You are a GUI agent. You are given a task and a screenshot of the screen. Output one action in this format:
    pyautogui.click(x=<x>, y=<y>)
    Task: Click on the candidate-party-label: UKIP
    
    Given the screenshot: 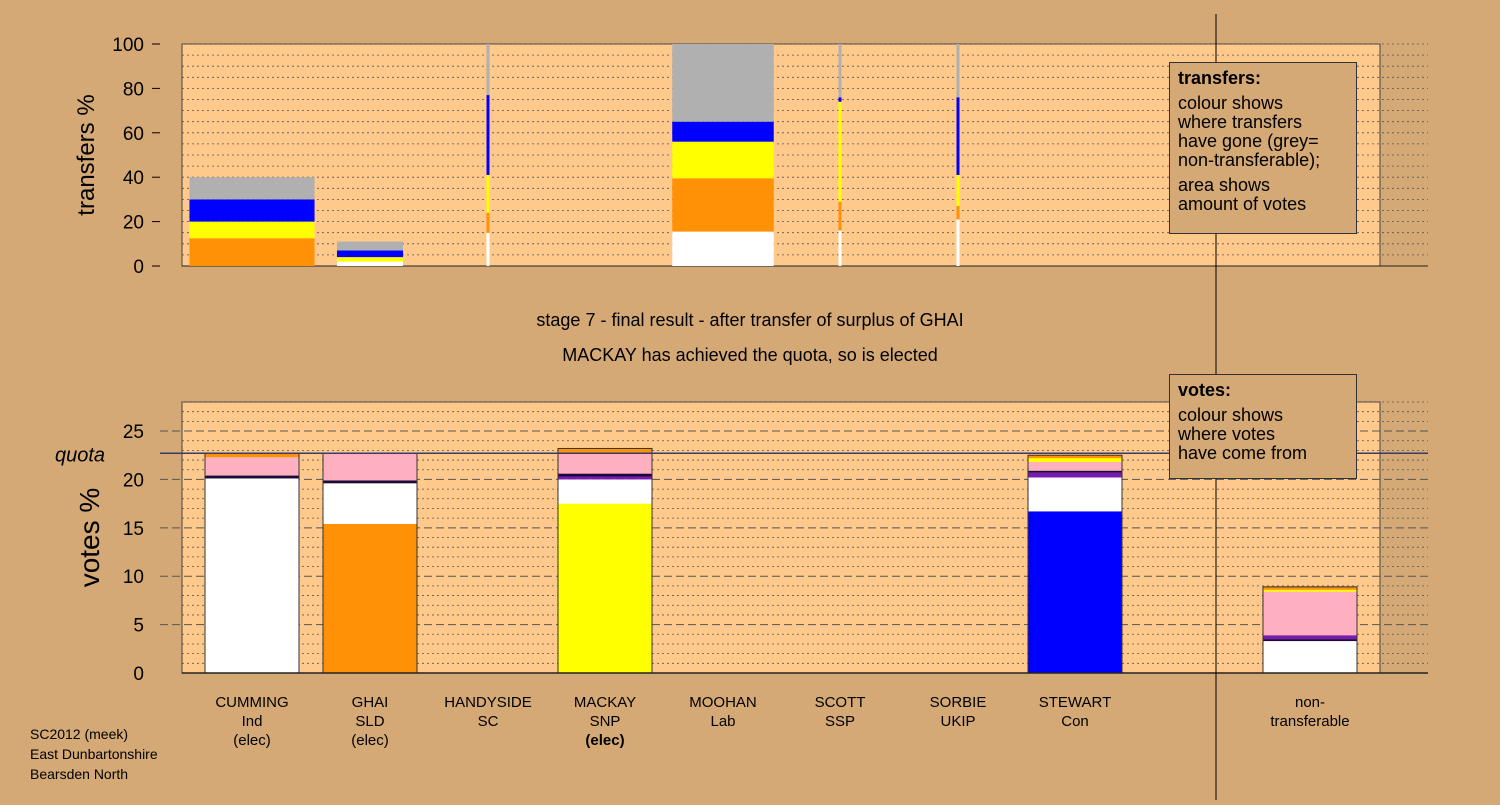 What is the action you would take?
    pyautogui.click(x=957, y=721)
    